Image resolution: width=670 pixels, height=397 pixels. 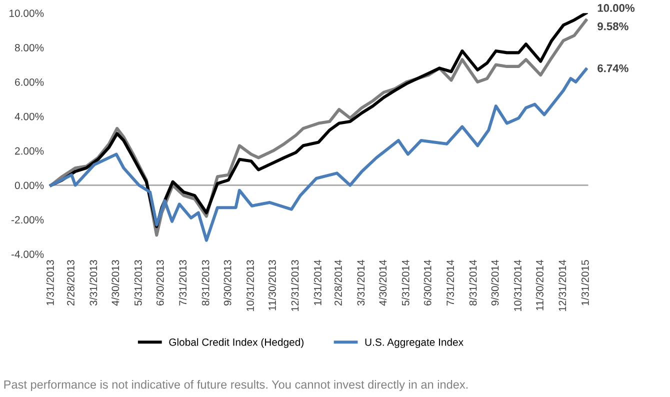 I want to click on x-tick-label: 7/31/2013, so click(x=182, y=283).